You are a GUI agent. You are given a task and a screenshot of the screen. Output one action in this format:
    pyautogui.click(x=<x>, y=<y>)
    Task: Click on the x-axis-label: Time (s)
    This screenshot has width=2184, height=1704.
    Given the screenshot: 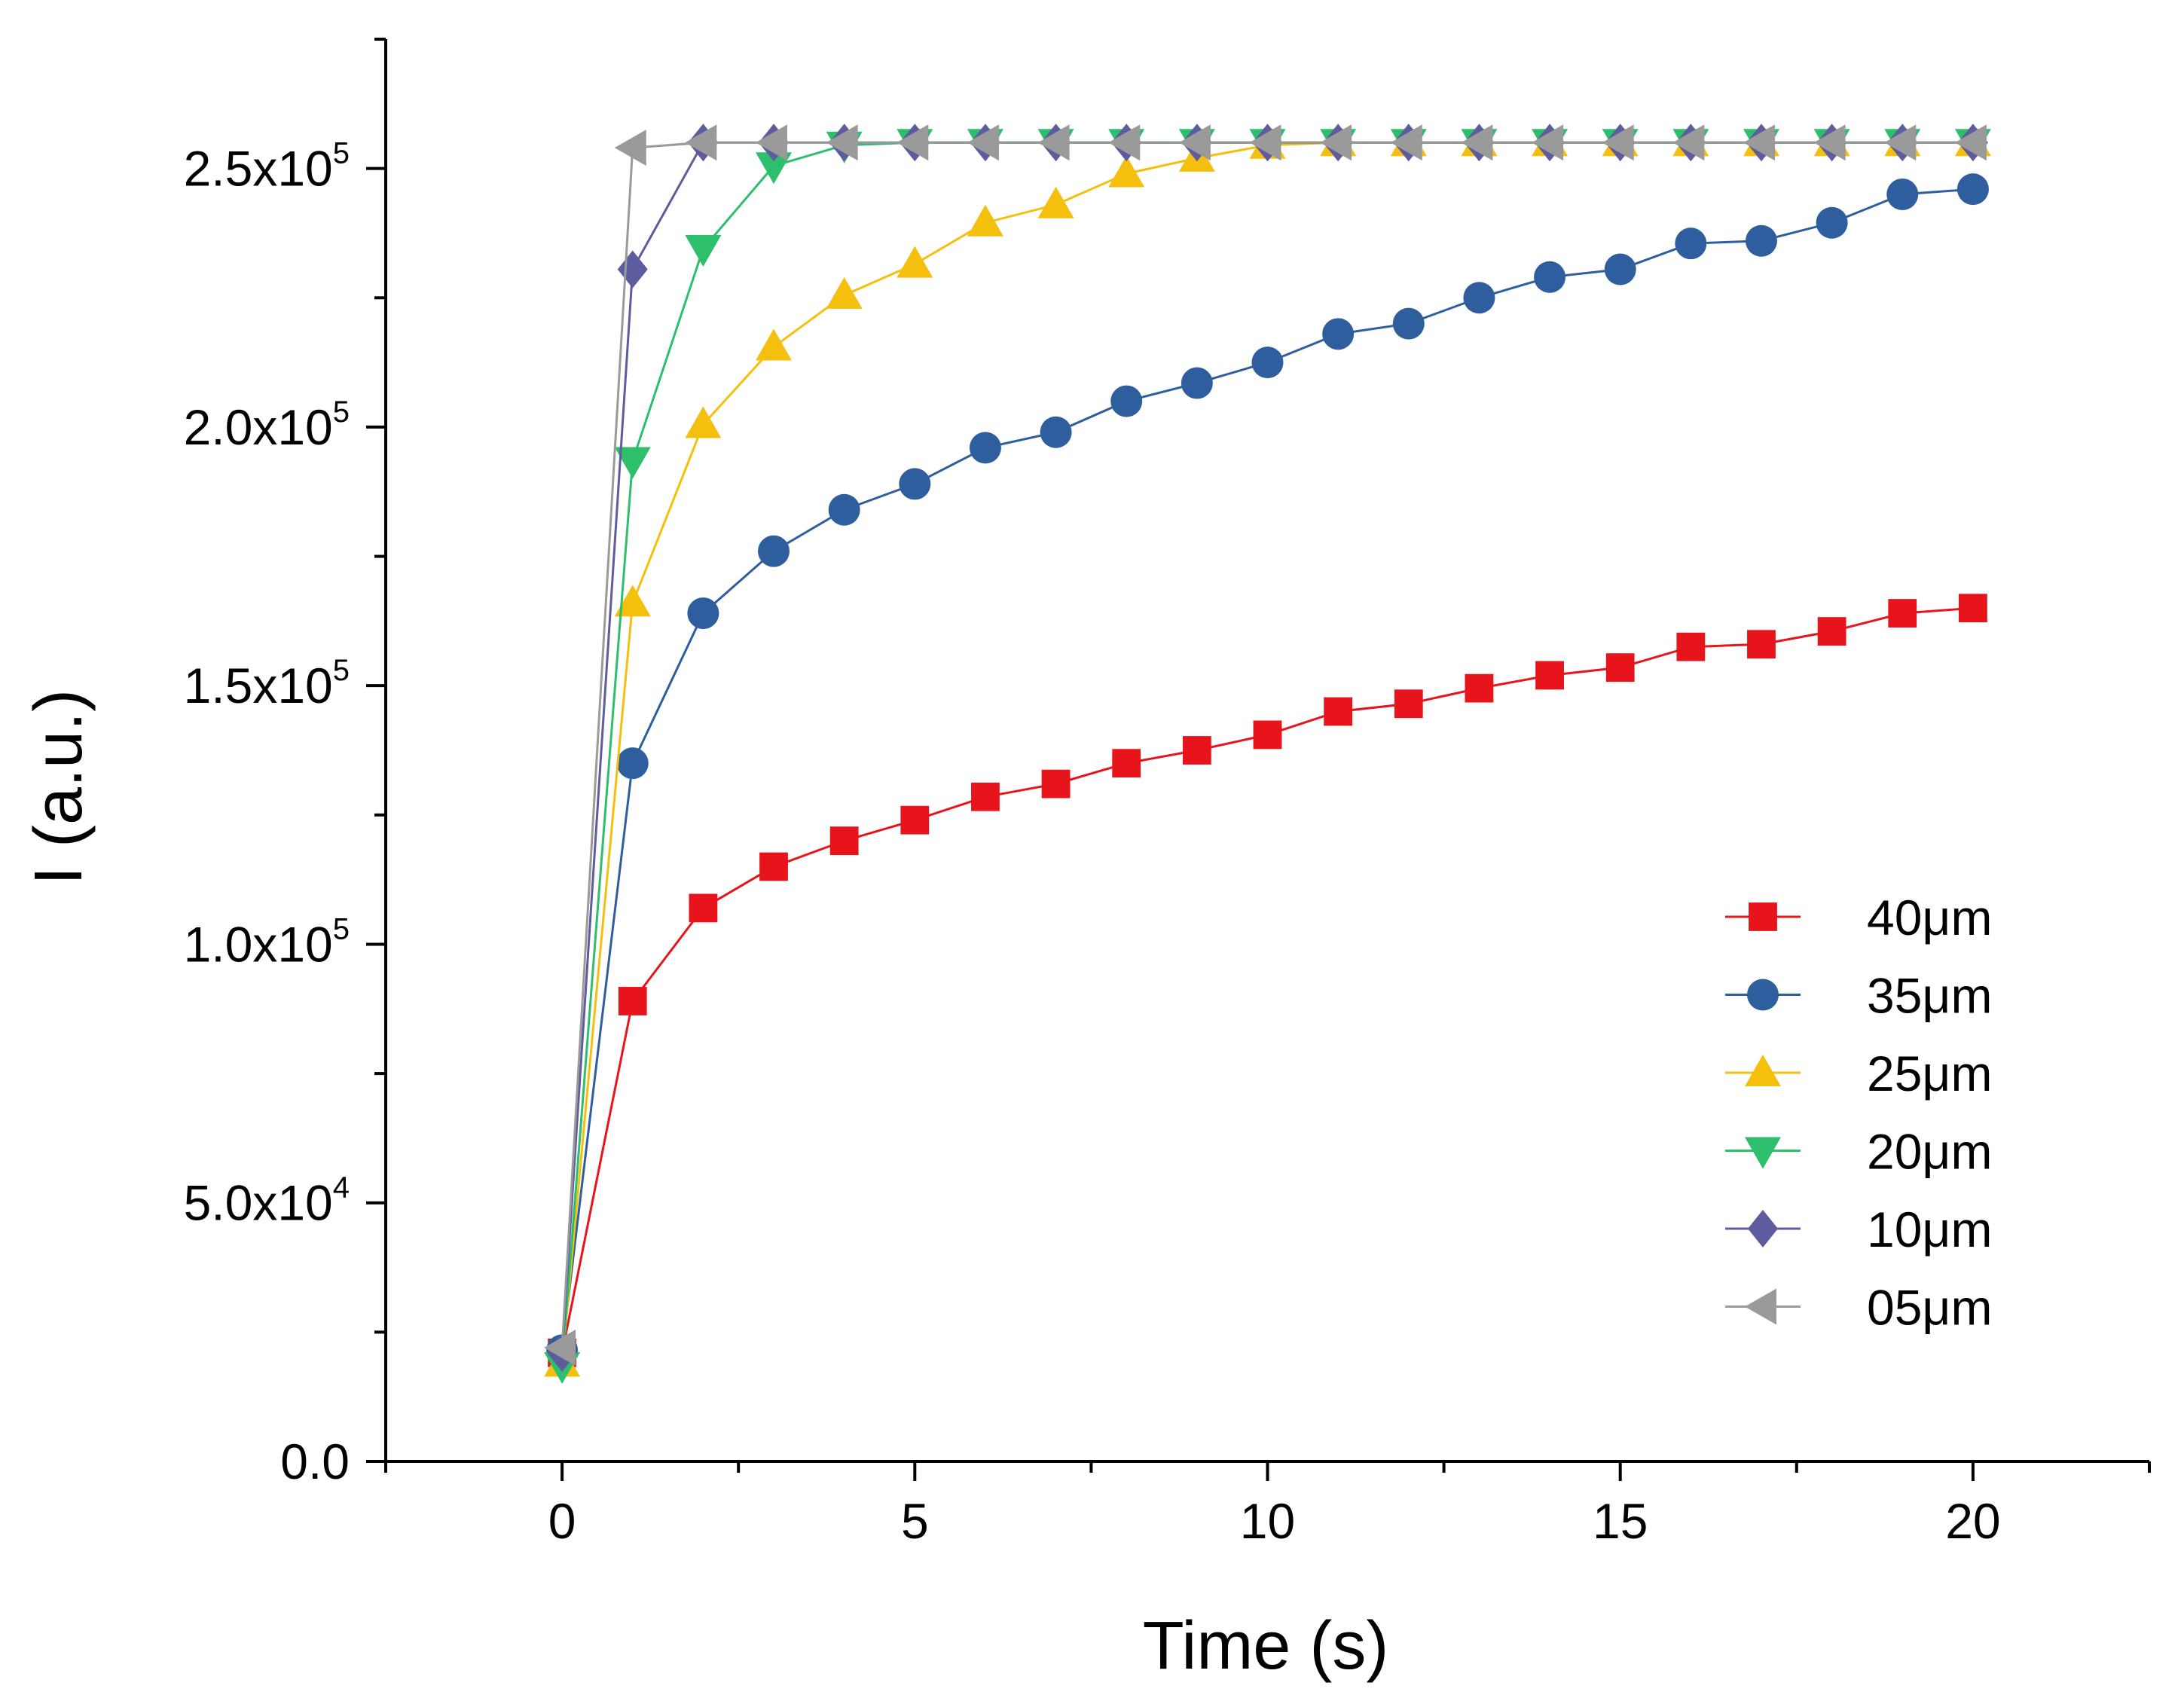 What is the action you would take?
    pyautogui.click(x=1266, y=1646)
    